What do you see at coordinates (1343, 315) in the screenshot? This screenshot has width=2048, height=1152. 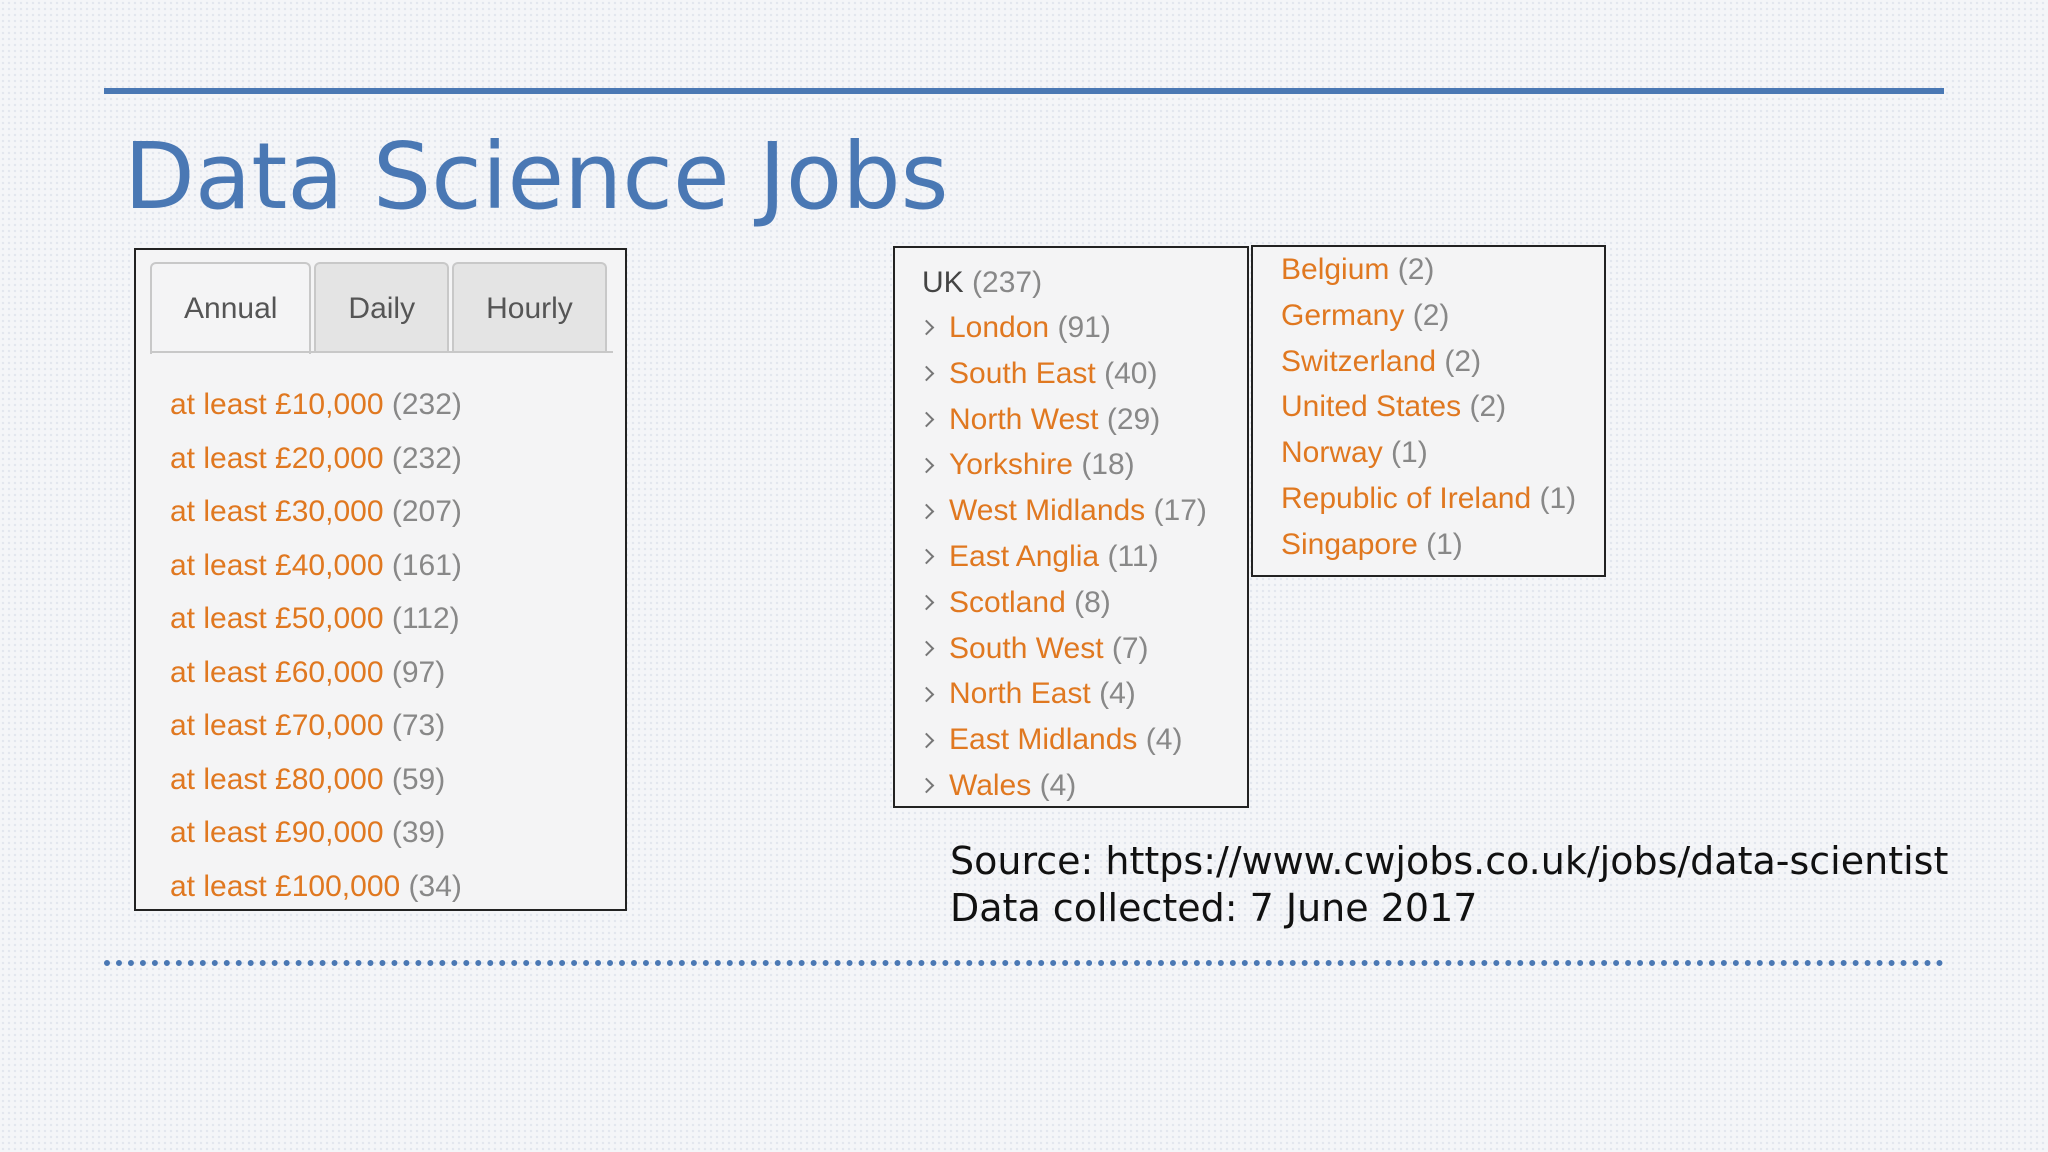 I see `country-link: Germany` at bounding box center [1343, 315].